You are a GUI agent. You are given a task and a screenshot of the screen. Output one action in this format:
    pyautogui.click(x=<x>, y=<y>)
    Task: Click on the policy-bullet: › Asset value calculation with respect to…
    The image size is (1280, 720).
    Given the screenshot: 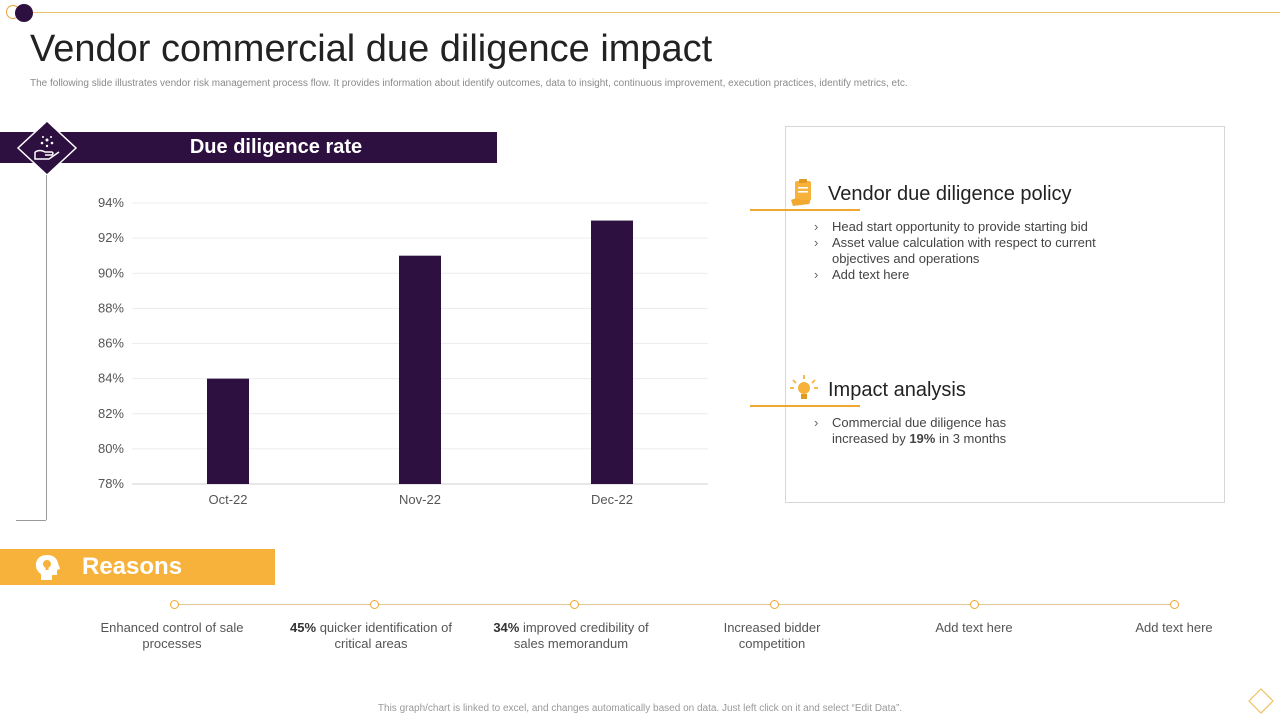 What is the action you would take?
    pyautogui.click(x=955, y=250)
    